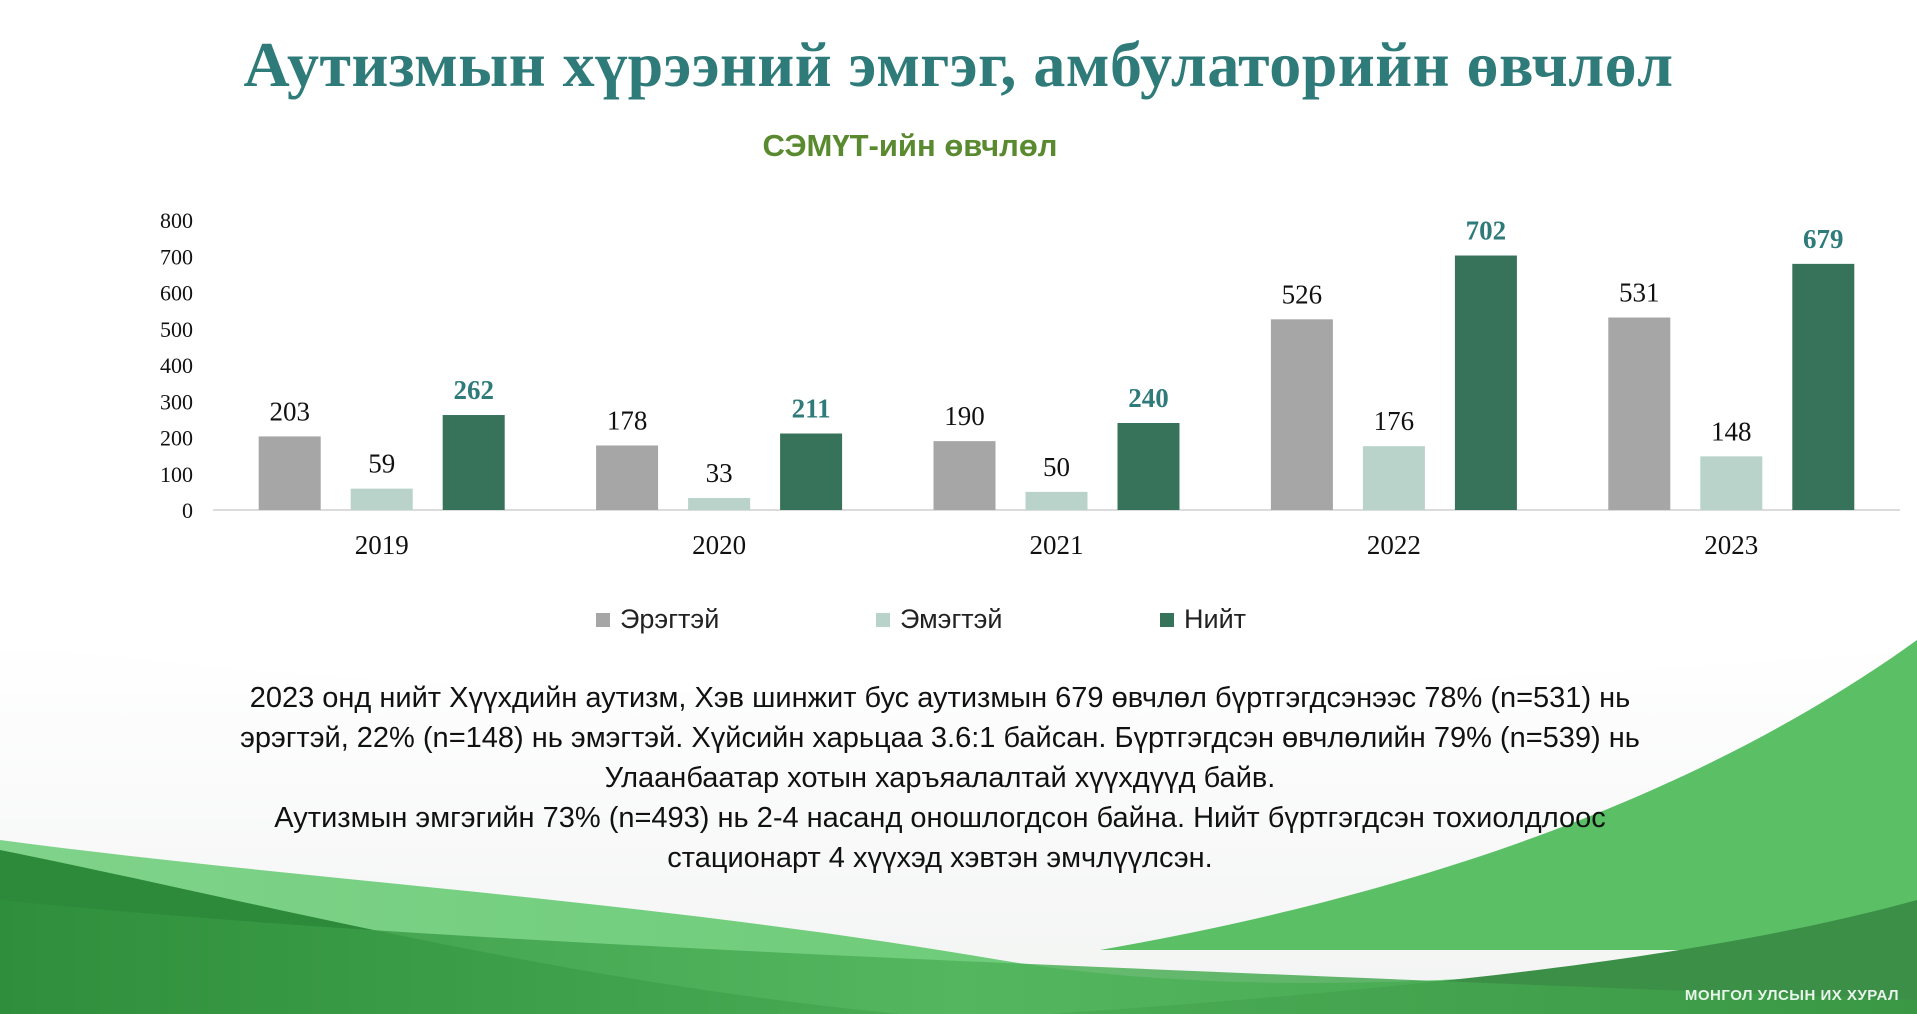 This screenshot has width=1917, height=1014. Describe the element at coordinates (473, 462) in the screenshot. I see `bar-total-2019` at that location.